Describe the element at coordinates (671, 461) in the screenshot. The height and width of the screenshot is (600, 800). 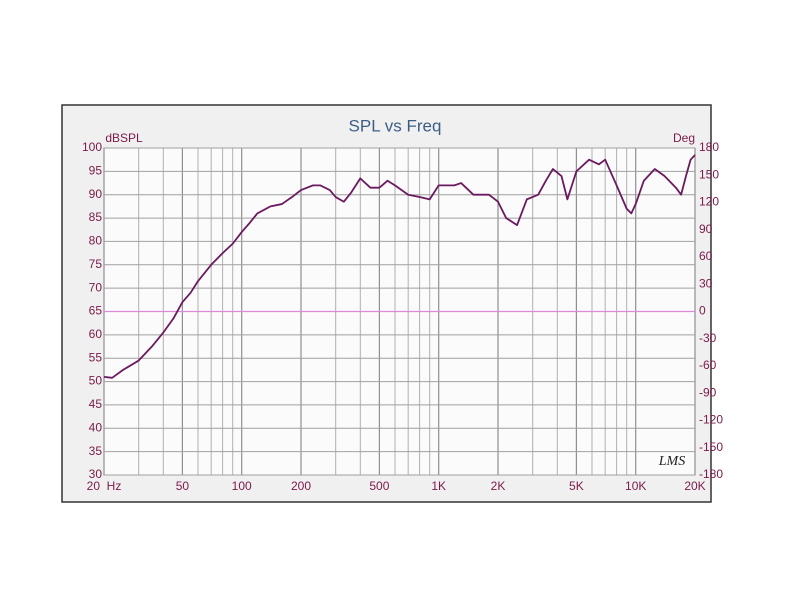
I see `watermark: LMS` at that location.